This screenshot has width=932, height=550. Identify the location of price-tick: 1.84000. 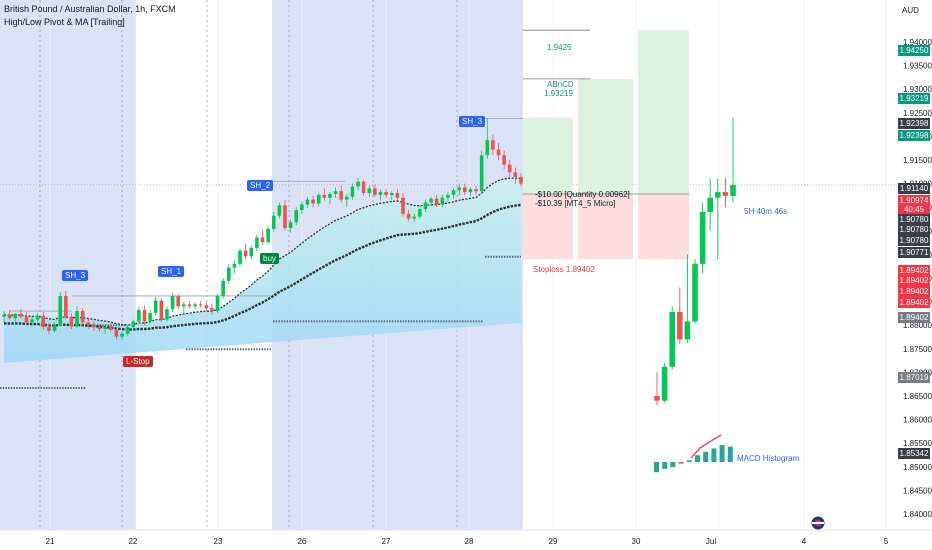
(917, 514).